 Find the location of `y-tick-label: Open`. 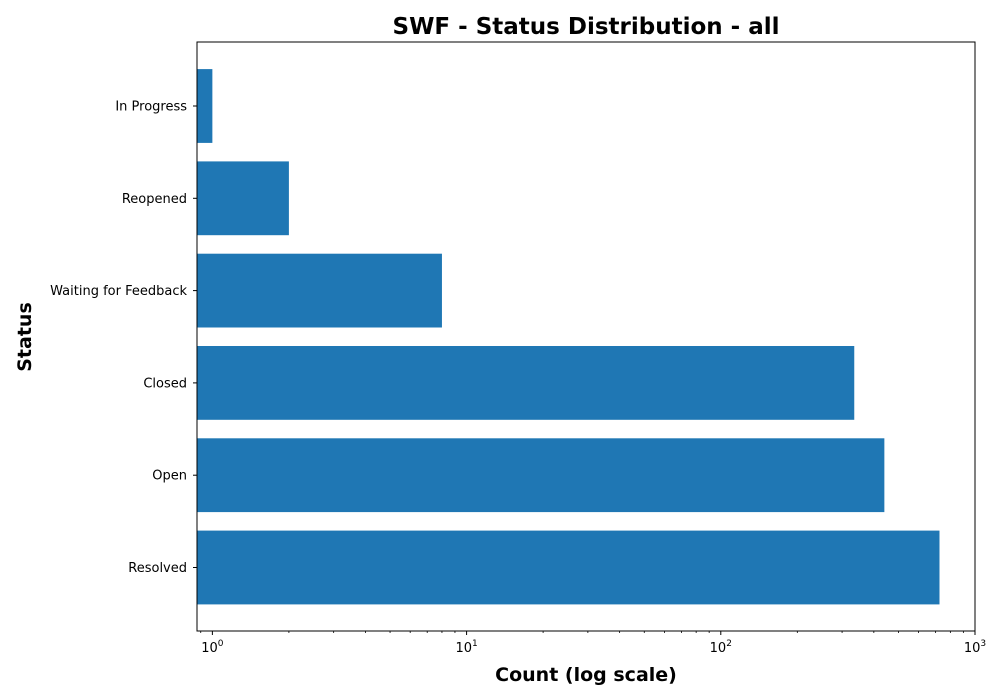

y-tick-label: Open is located at coordinates (169, 476).